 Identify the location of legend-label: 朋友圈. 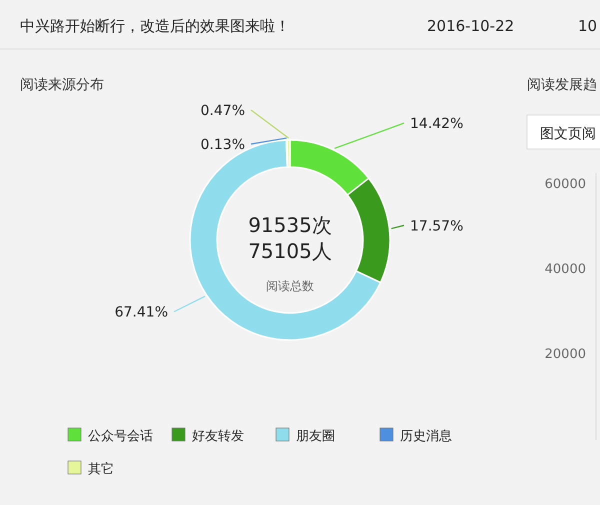
(315, 436).